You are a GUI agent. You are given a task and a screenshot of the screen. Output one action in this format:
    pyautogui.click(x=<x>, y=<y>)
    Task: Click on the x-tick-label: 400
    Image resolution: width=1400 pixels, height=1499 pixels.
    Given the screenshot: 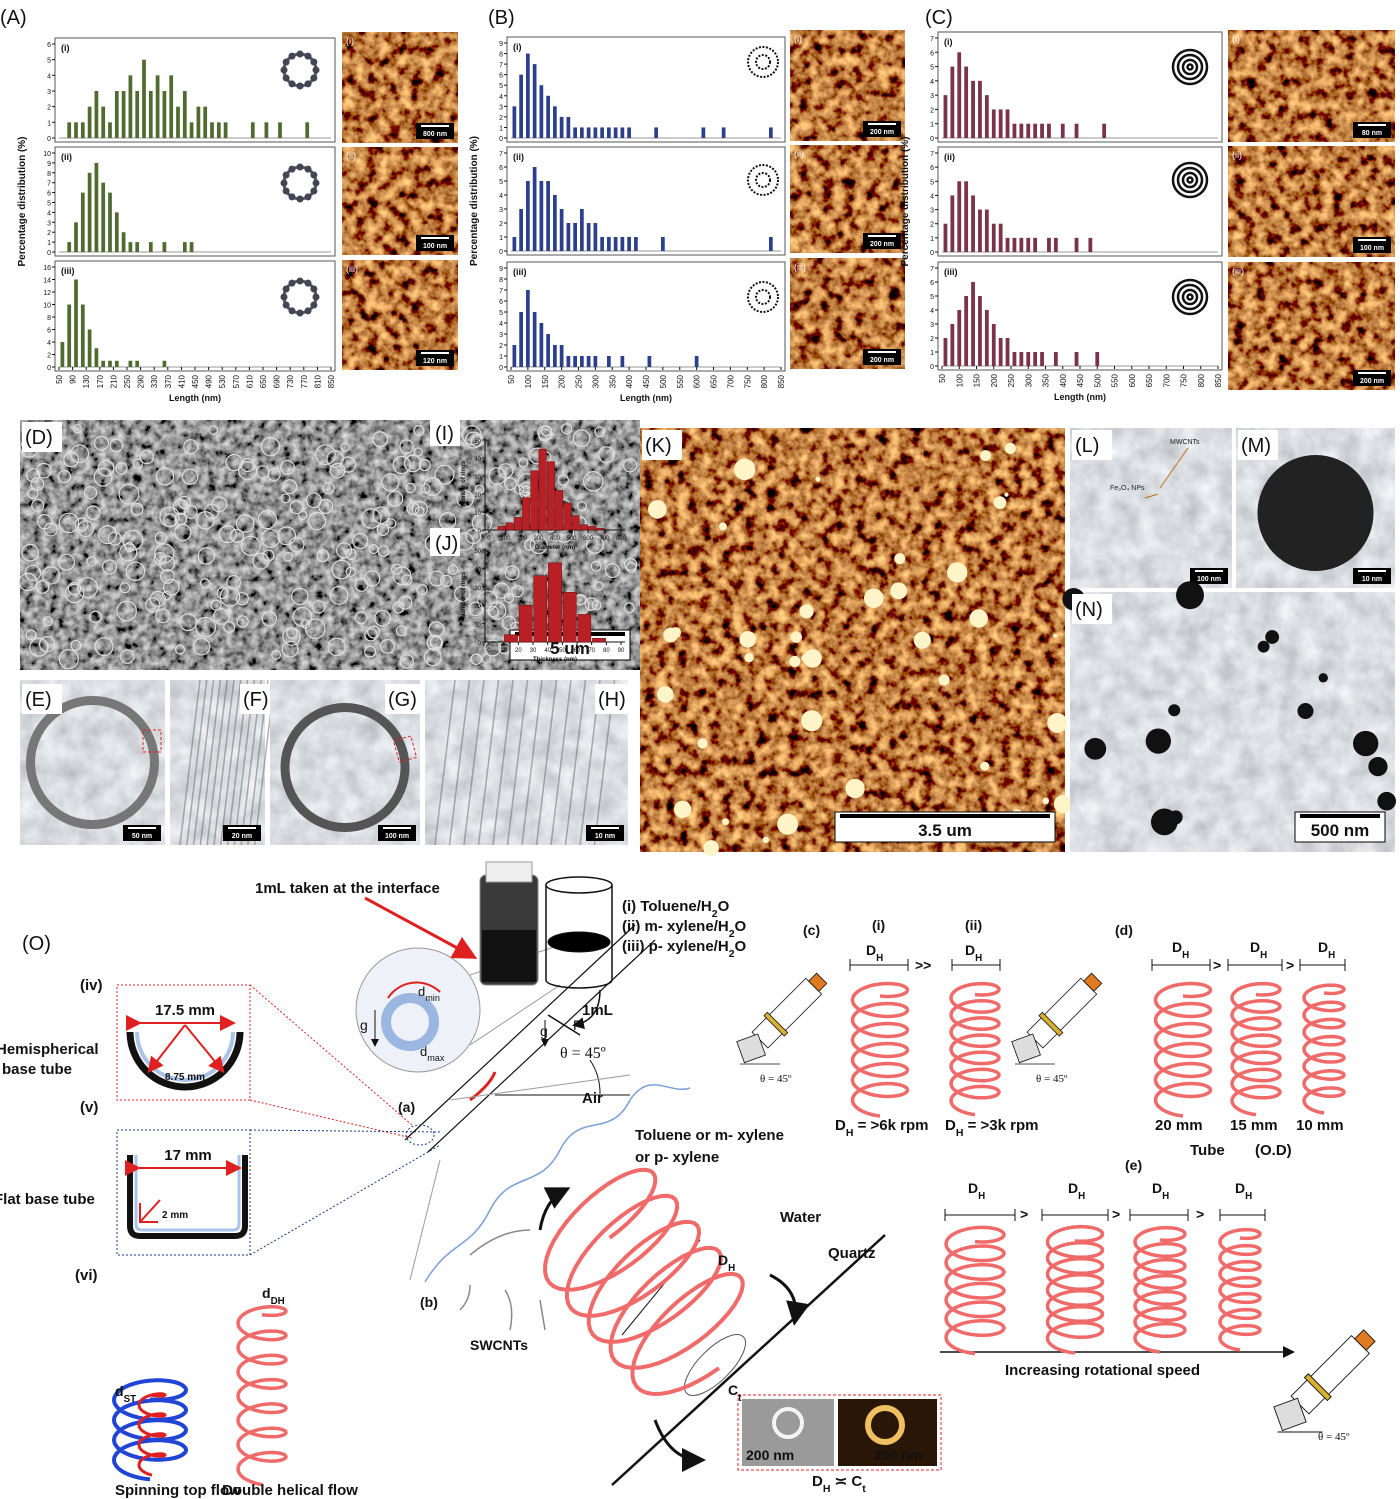 What is the action you would take?
    pyautogui.click(x=1063, y=380)
    